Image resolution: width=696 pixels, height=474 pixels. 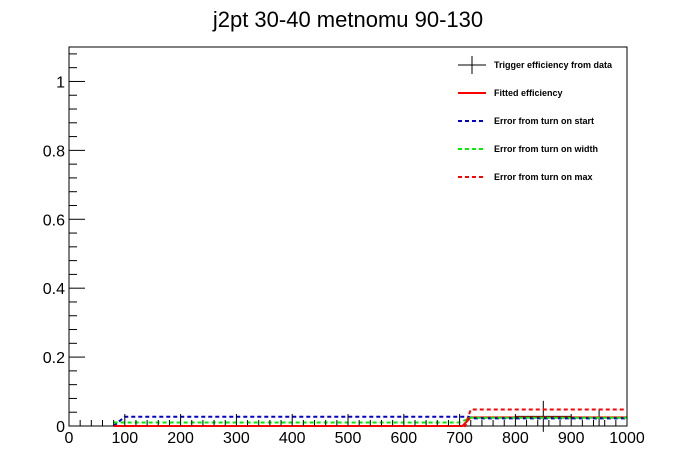 What do you see at coordinates (403, 438) in the screenshot?
I see `x-tick-label: 600` at bounding box center [403, 438].